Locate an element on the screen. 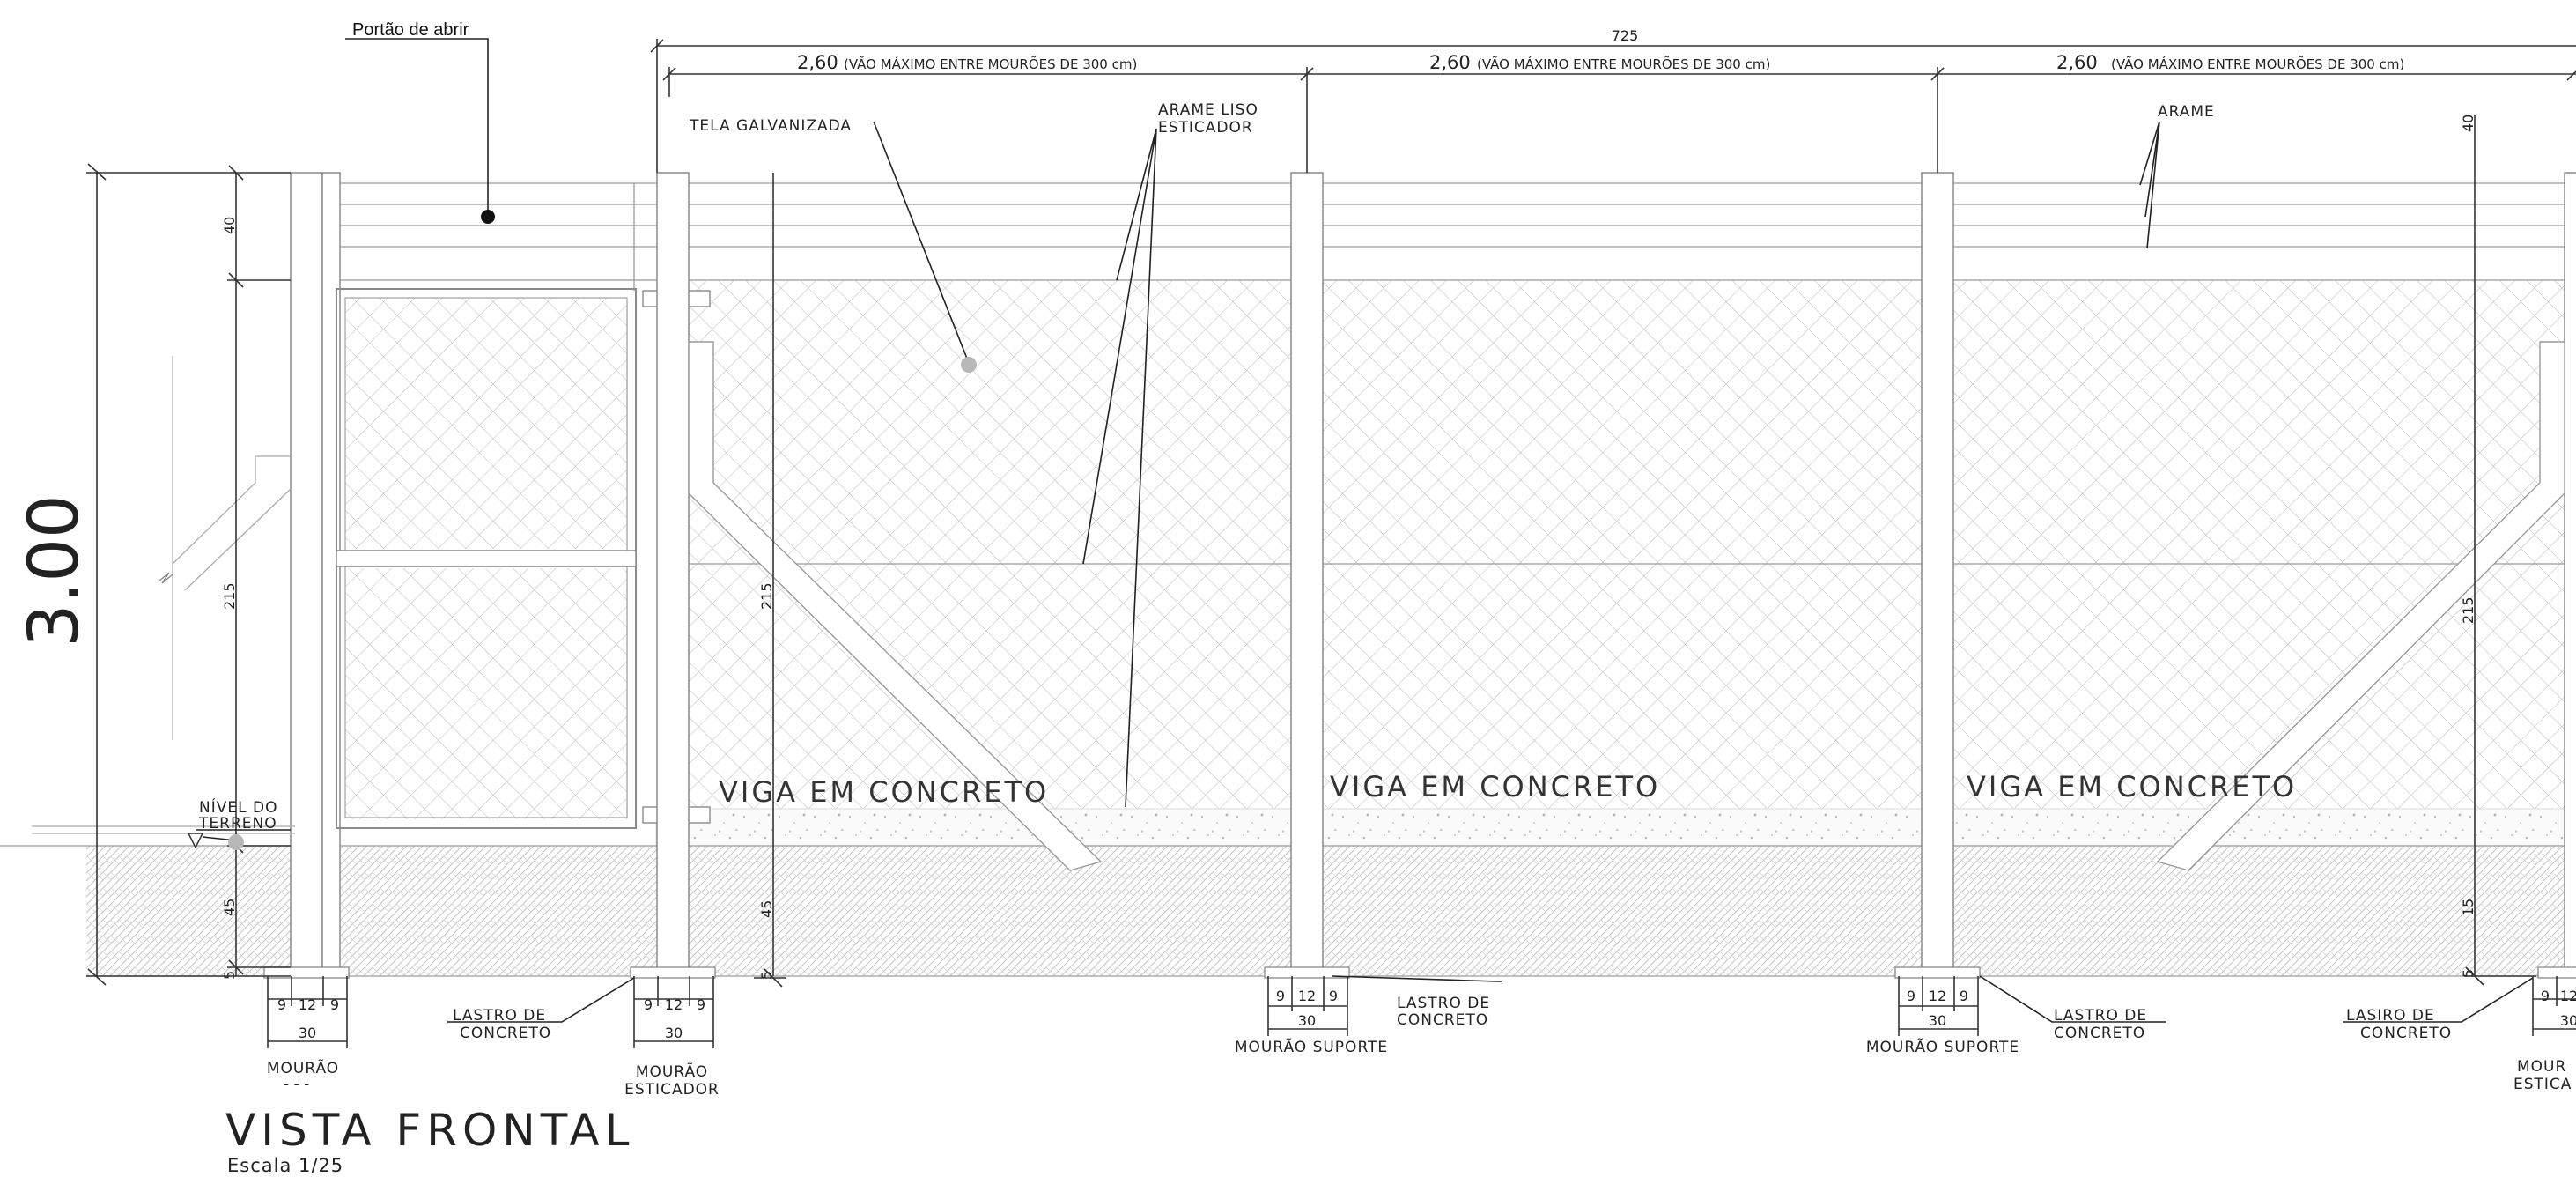 This screenshot has width=2576, height=1177. footing-3-b: 12 is located at coordinates (1307, 996).